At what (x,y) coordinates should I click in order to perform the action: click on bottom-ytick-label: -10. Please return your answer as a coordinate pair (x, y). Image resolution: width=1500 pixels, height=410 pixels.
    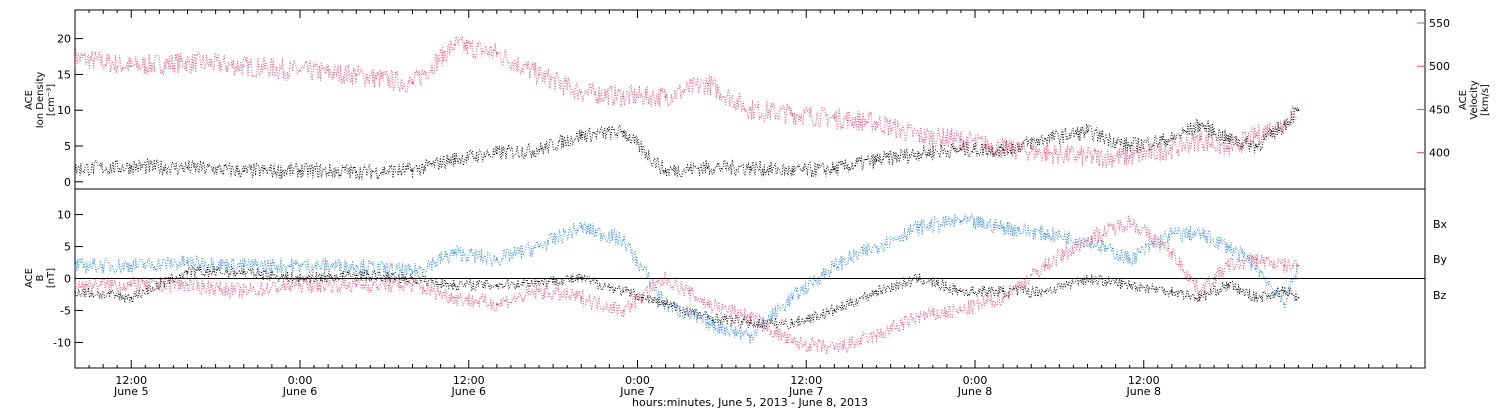
    Looking at the image, I should click on (62, 342).